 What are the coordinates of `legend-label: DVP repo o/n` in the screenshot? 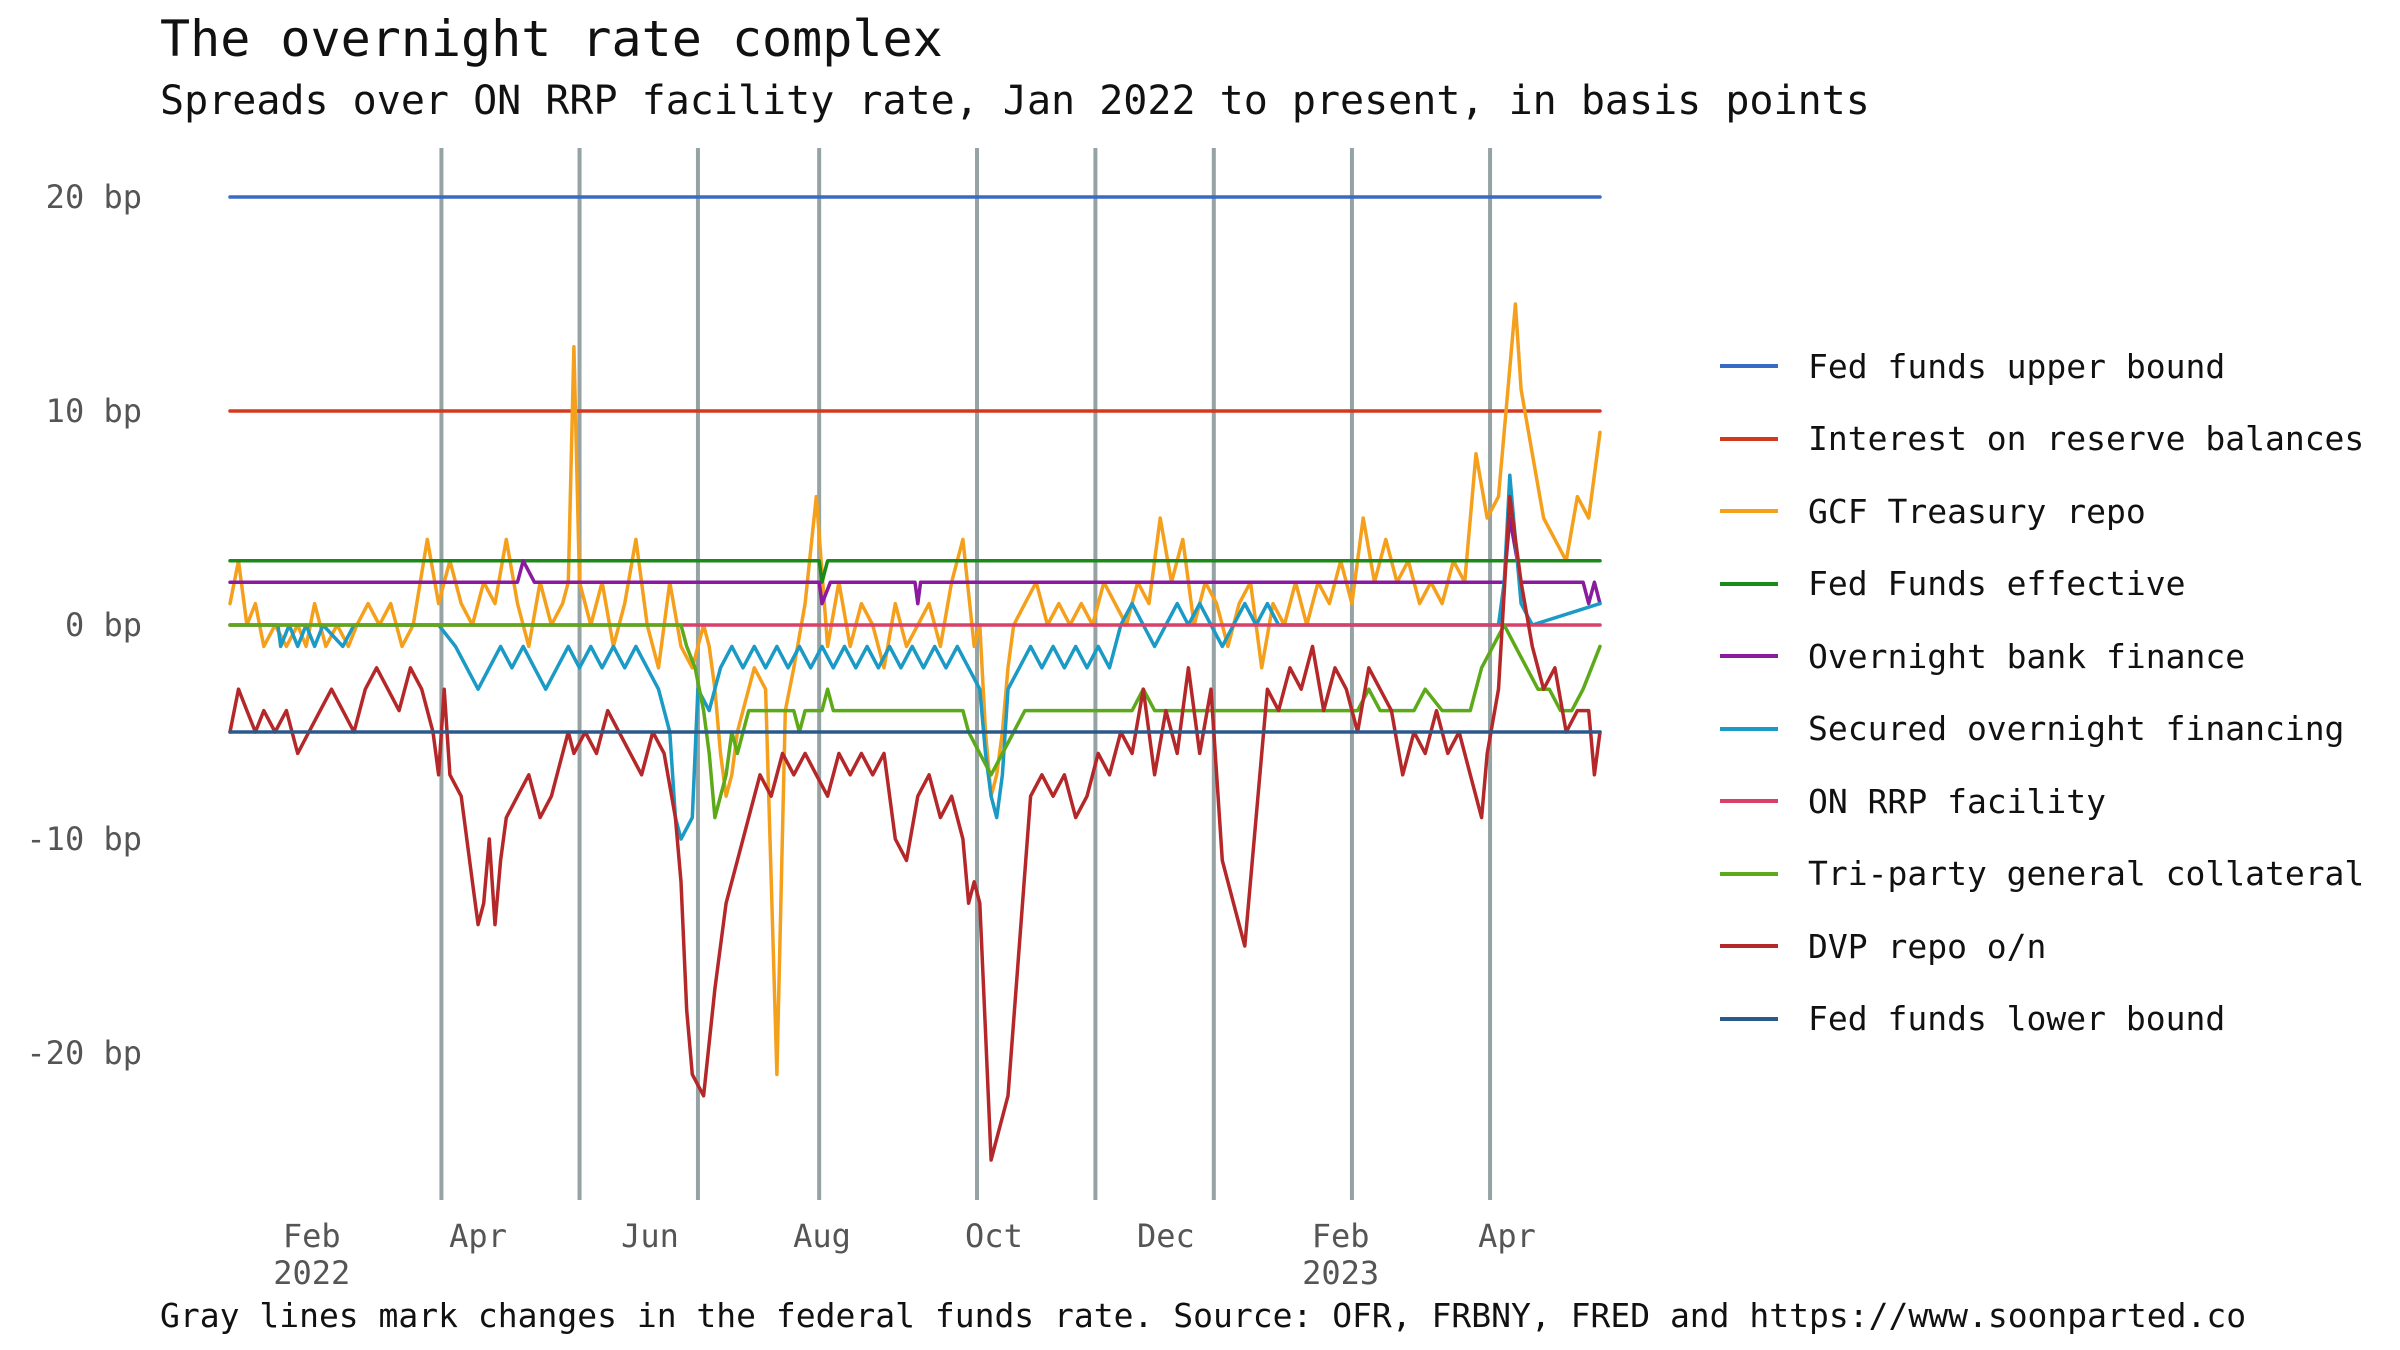 It's located at (1927, 946).